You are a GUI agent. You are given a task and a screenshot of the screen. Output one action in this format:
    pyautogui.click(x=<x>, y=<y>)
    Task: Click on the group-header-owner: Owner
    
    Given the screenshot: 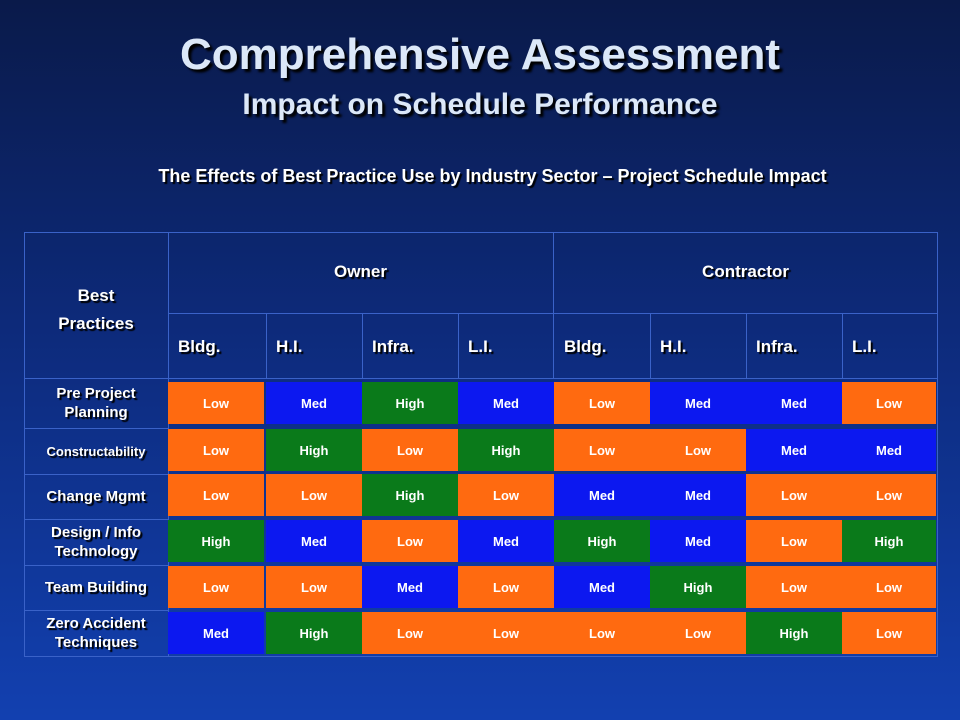 What is the action you would take?
    pyautogui.click(x=360, y=271)
    